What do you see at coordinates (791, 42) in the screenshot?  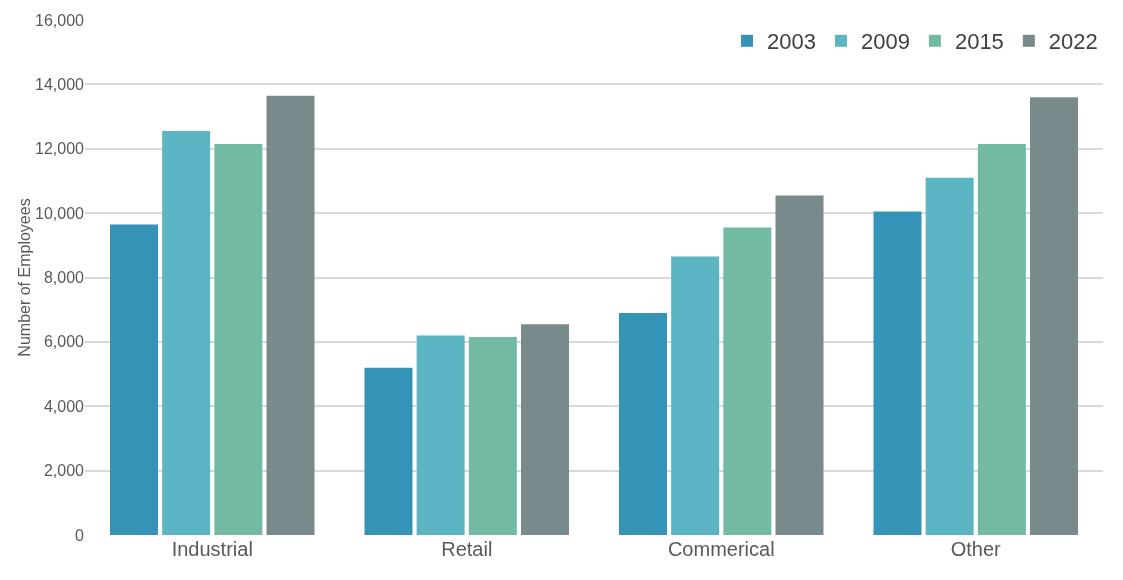 I see `legend-label: 2003` at bounding box center [791, 42].